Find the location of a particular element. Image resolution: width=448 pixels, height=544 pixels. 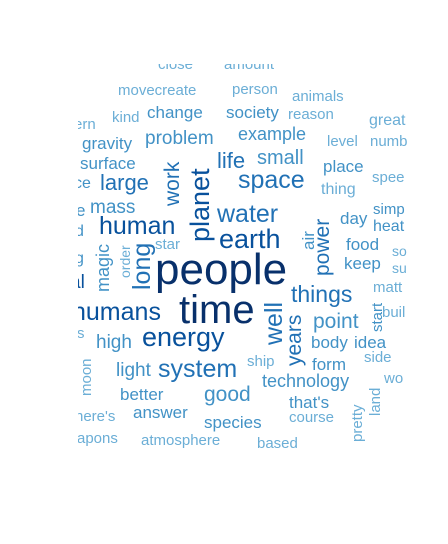

word-system: system is located at coordinates (198, 369).